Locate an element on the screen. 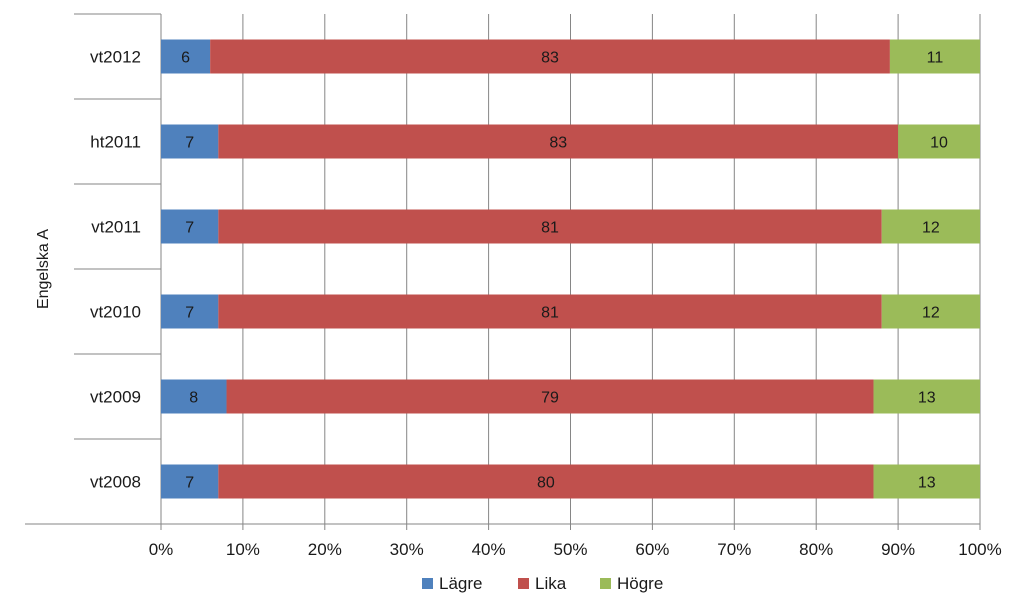 Image resolution: width=1014 pixels, height=607 pixels. x-tick-label: 100% is located at coordinates (979, 549).